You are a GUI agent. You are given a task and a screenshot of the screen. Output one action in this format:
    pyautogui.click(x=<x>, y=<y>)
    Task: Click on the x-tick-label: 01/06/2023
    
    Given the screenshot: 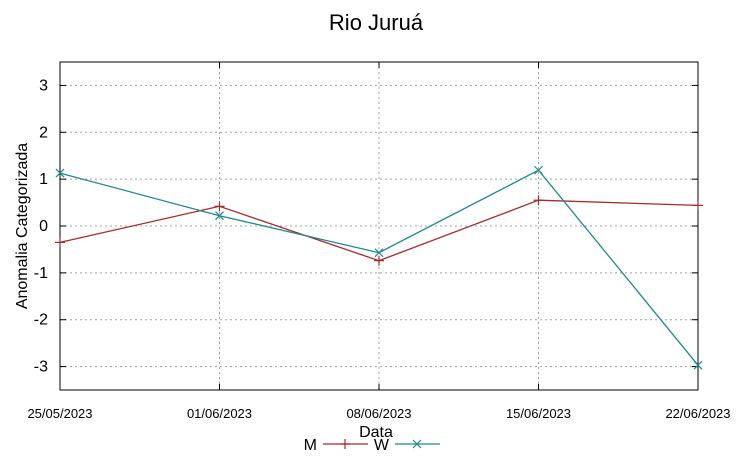 What is the action you would take?
    pyautogui.click(x=219, y=413)
    